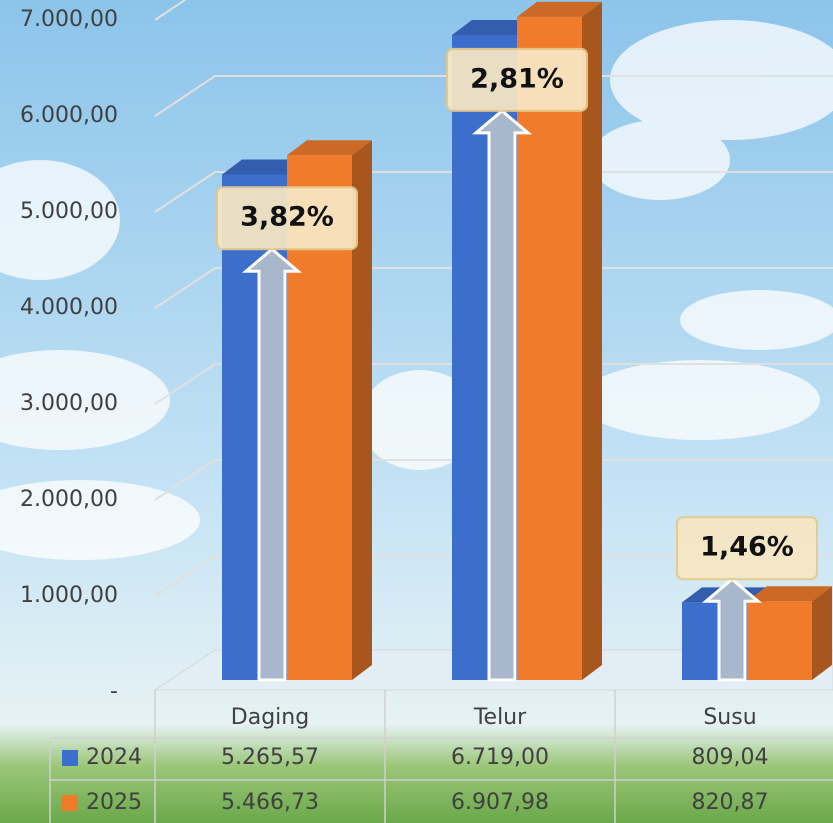 The width and height of the screenshot is (833, 823). I want to click on annotation: 1,46%, so click(747, 547).